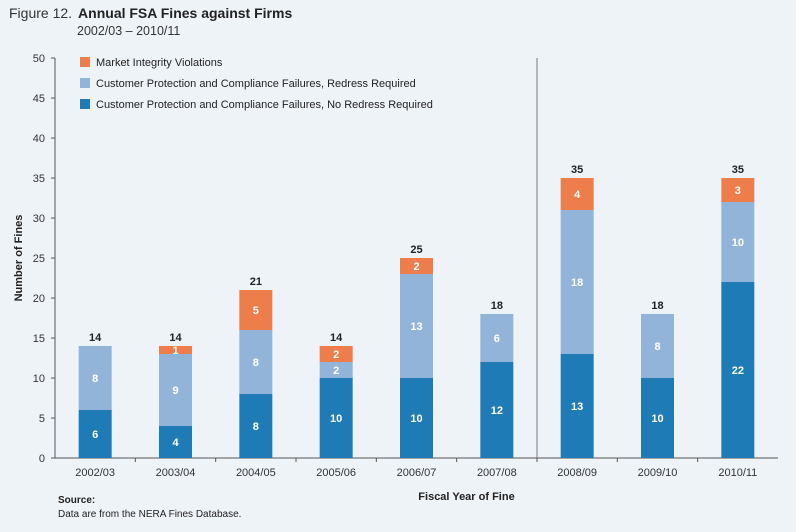 This screenshot has width=796, height=532. What do you see at coordinates (497, 473) in the screenshot?
I see `x-tick-label: 2007/08` at bounding box center [497, 473].